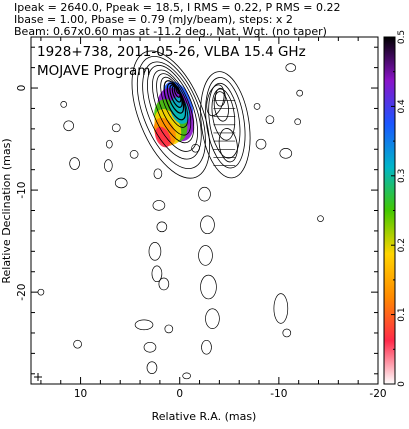 Image resolution: width=409 pixels, height=429 pixels. Describe the element at coordinates (402, 384) in the screenshot. I see `colorbar-tick-label: 0` at that location.